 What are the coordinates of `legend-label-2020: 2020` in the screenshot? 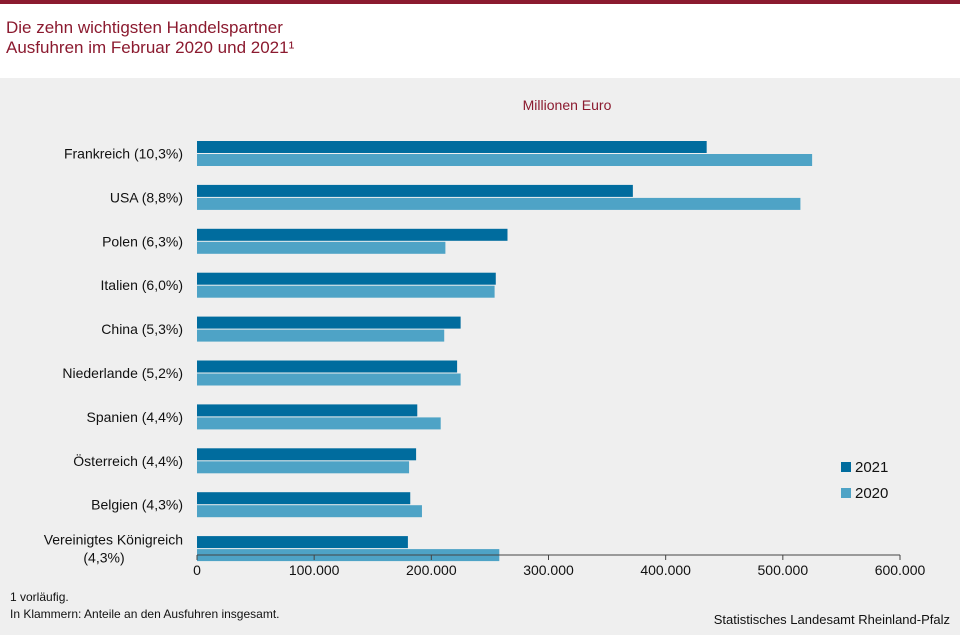 It's located at (871, 493).